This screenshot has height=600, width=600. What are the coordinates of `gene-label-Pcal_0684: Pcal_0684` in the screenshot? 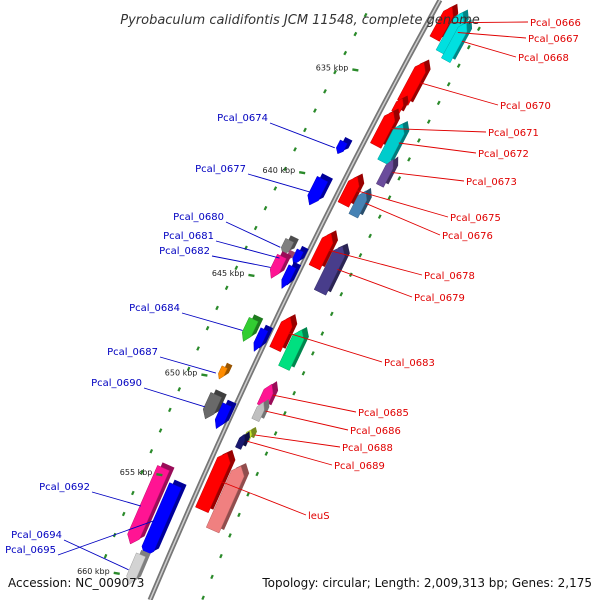 It's located at (154, 308).